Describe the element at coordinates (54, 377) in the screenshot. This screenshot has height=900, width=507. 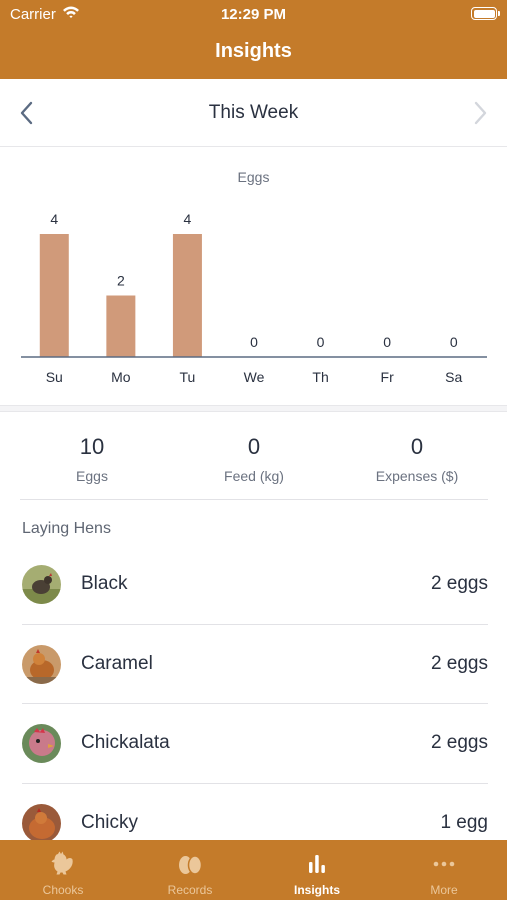
I see `x-tick-label: Su` at that location.